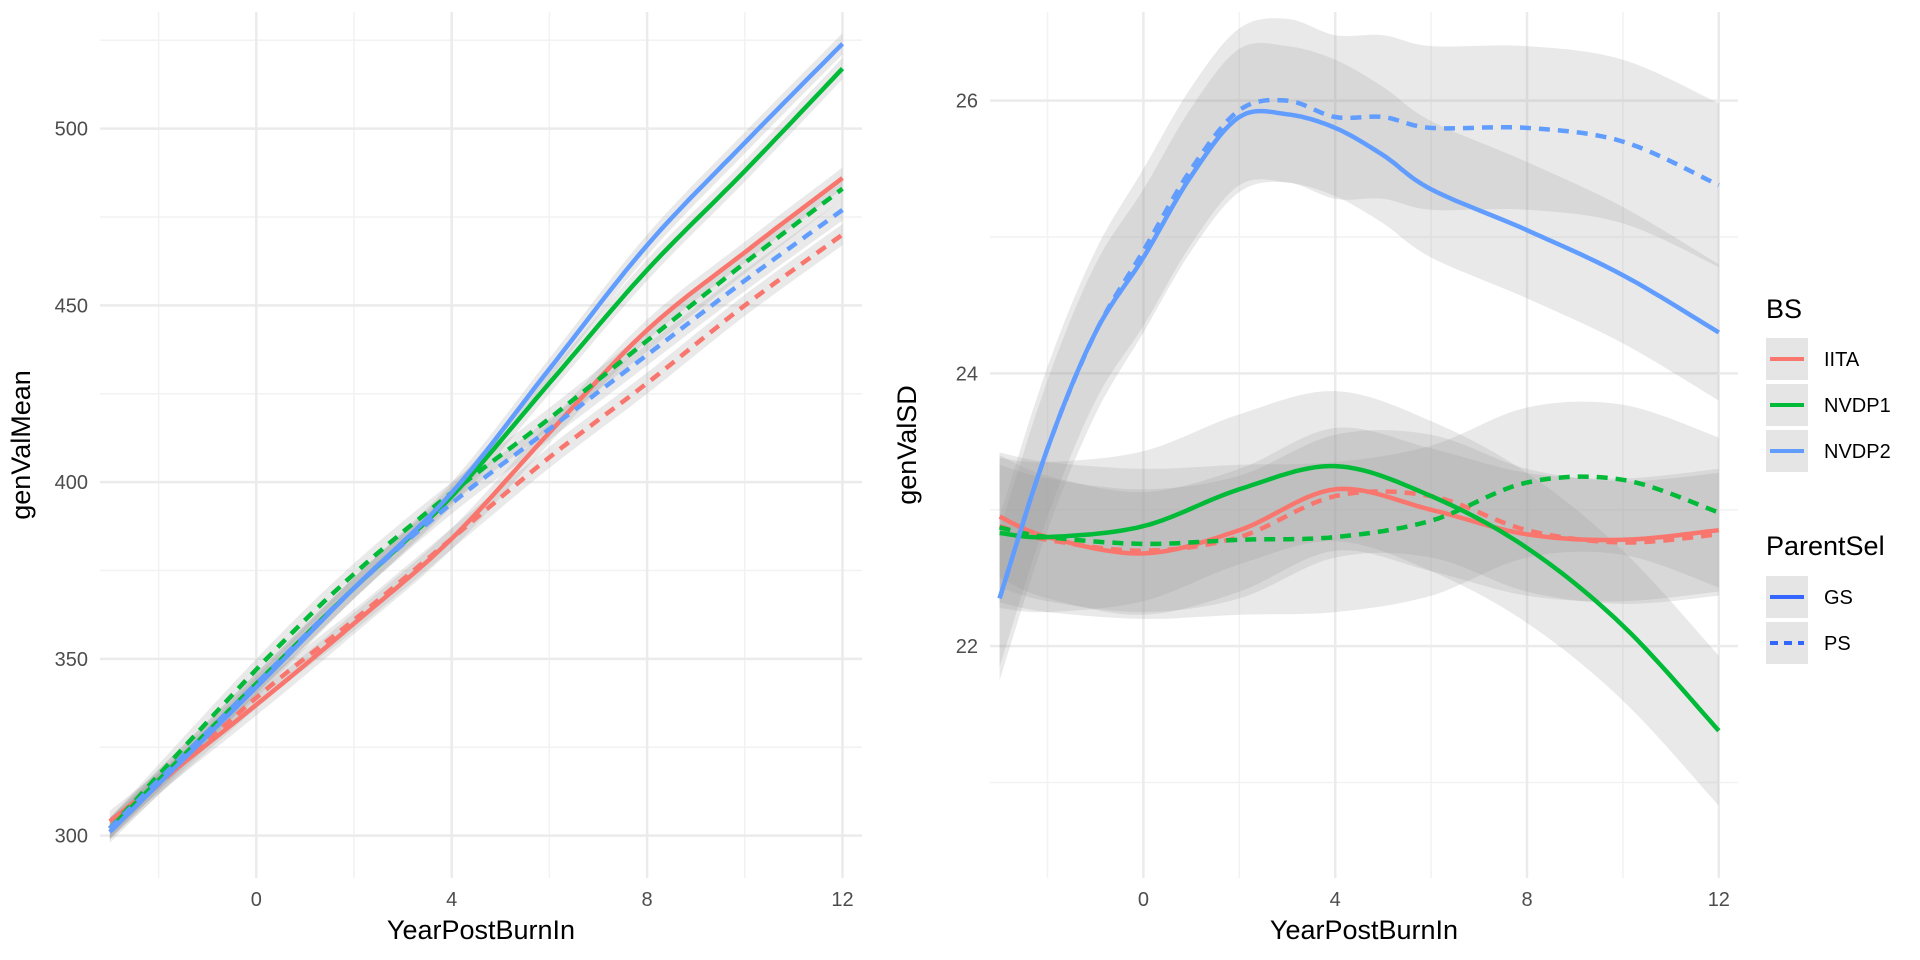 This screenshot has height=960, width=1920. What do you see at coordinates (1857, 452) in the screenshot?
I see `legend-label-nvdp2: NVDP2` at bounding box center [1857, 452].